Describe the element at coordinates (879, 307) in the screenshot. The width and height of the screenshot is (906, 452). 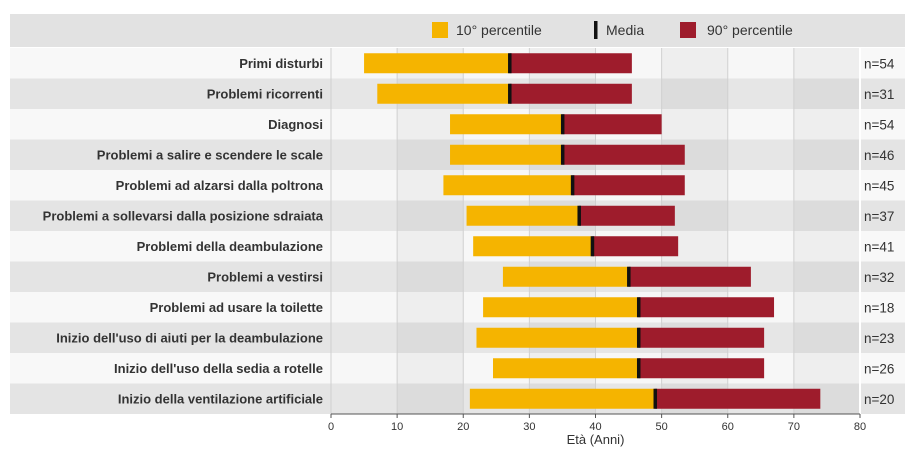
I see `n-label-9: n=18` at that location.